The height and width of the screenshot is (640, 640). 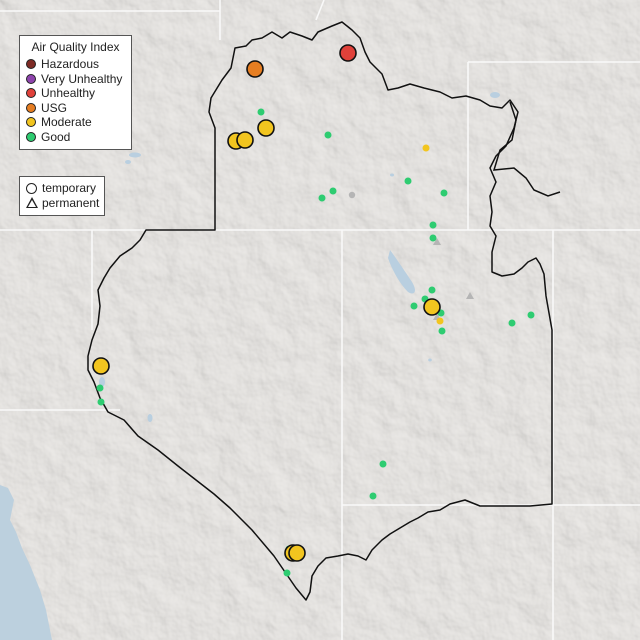 What do you see at coordinates (526, 149) in the screenshot?
I see `river-boundary-east` at bounding box center [526, 149].